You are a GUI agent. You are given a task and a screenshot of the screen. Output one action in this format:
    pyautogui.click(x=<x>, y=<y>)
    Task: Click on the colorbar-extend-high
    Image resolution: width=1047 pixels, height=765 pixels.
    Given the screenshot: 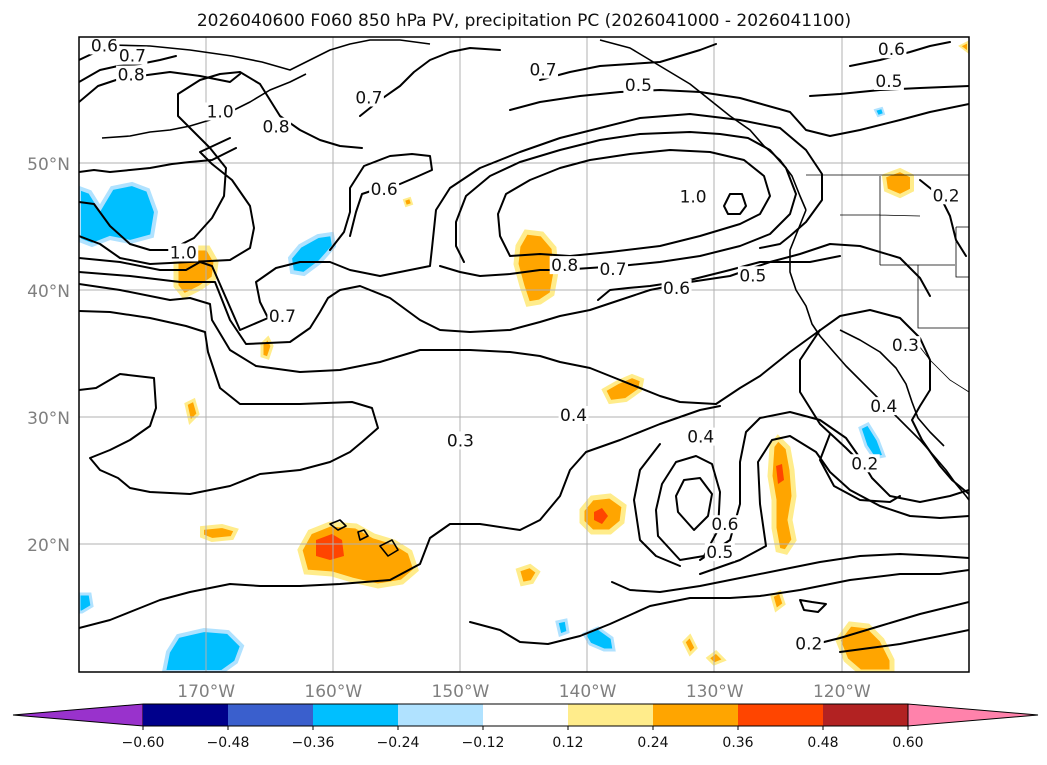 What is the action you would take?
    pyautogui.click(x=973, y=715)
    